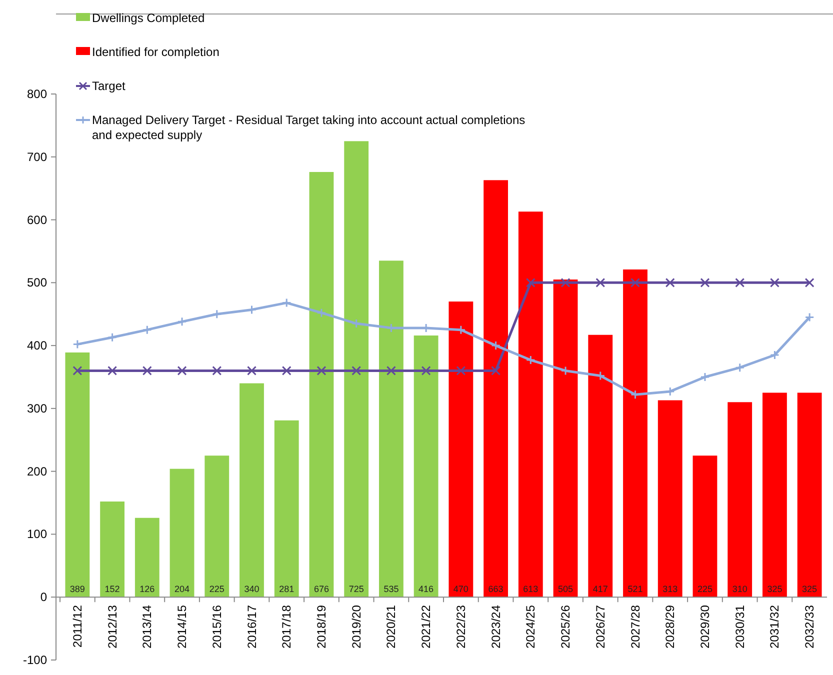 The width and height of the screenshot is (833, 675). I want to click on legend-label: Dwellings Completed, so click(148, 18).